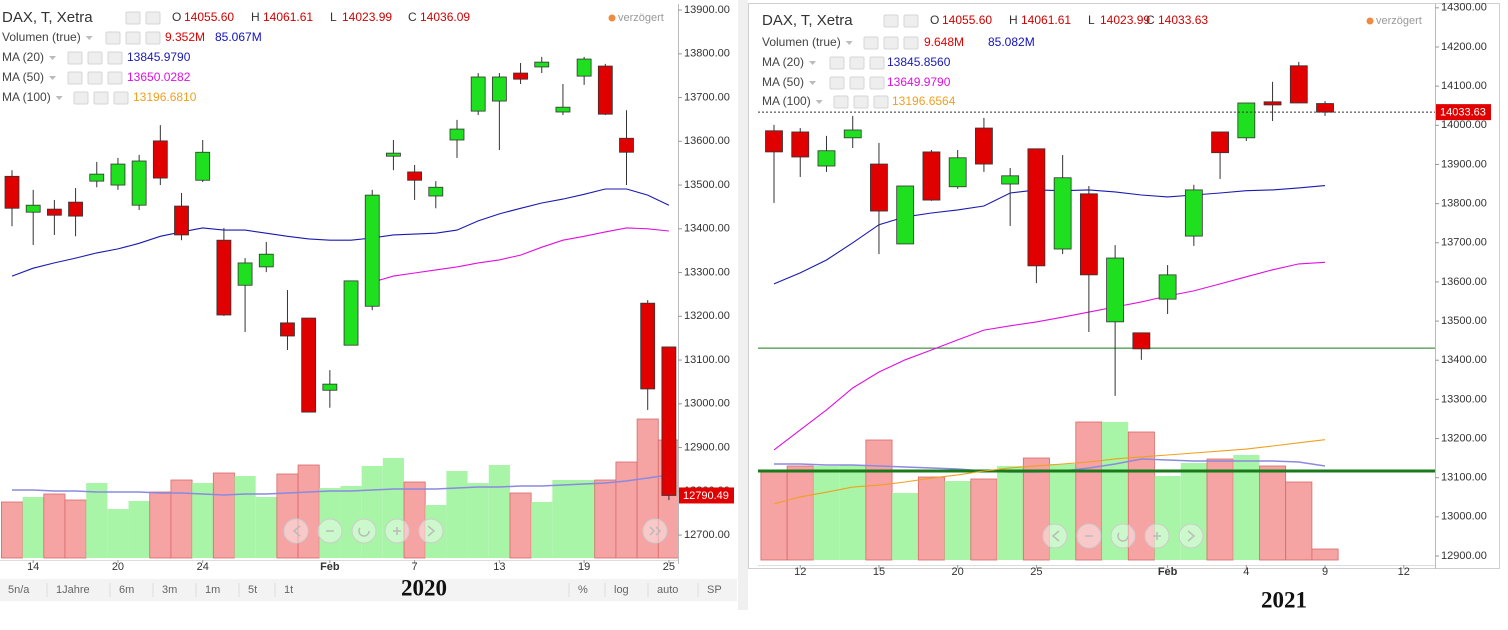 The height and width of the screenshot is (630, 1508). I want to click on divider, so click(743, 305).